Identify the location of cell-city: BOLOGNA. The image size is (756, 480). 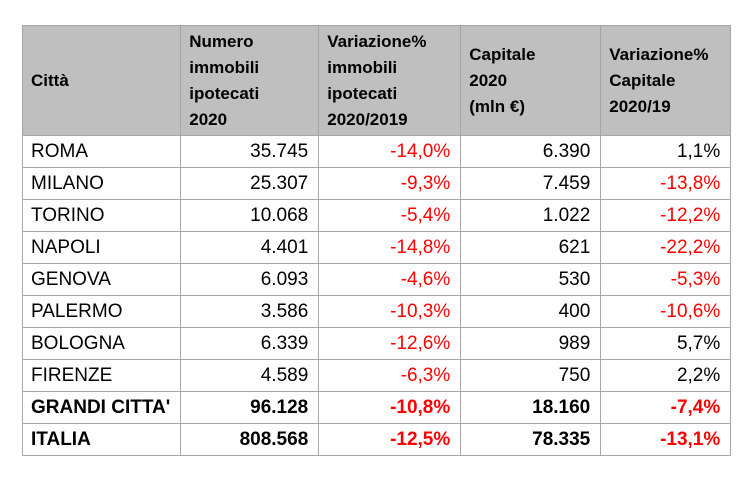
(101, 343).